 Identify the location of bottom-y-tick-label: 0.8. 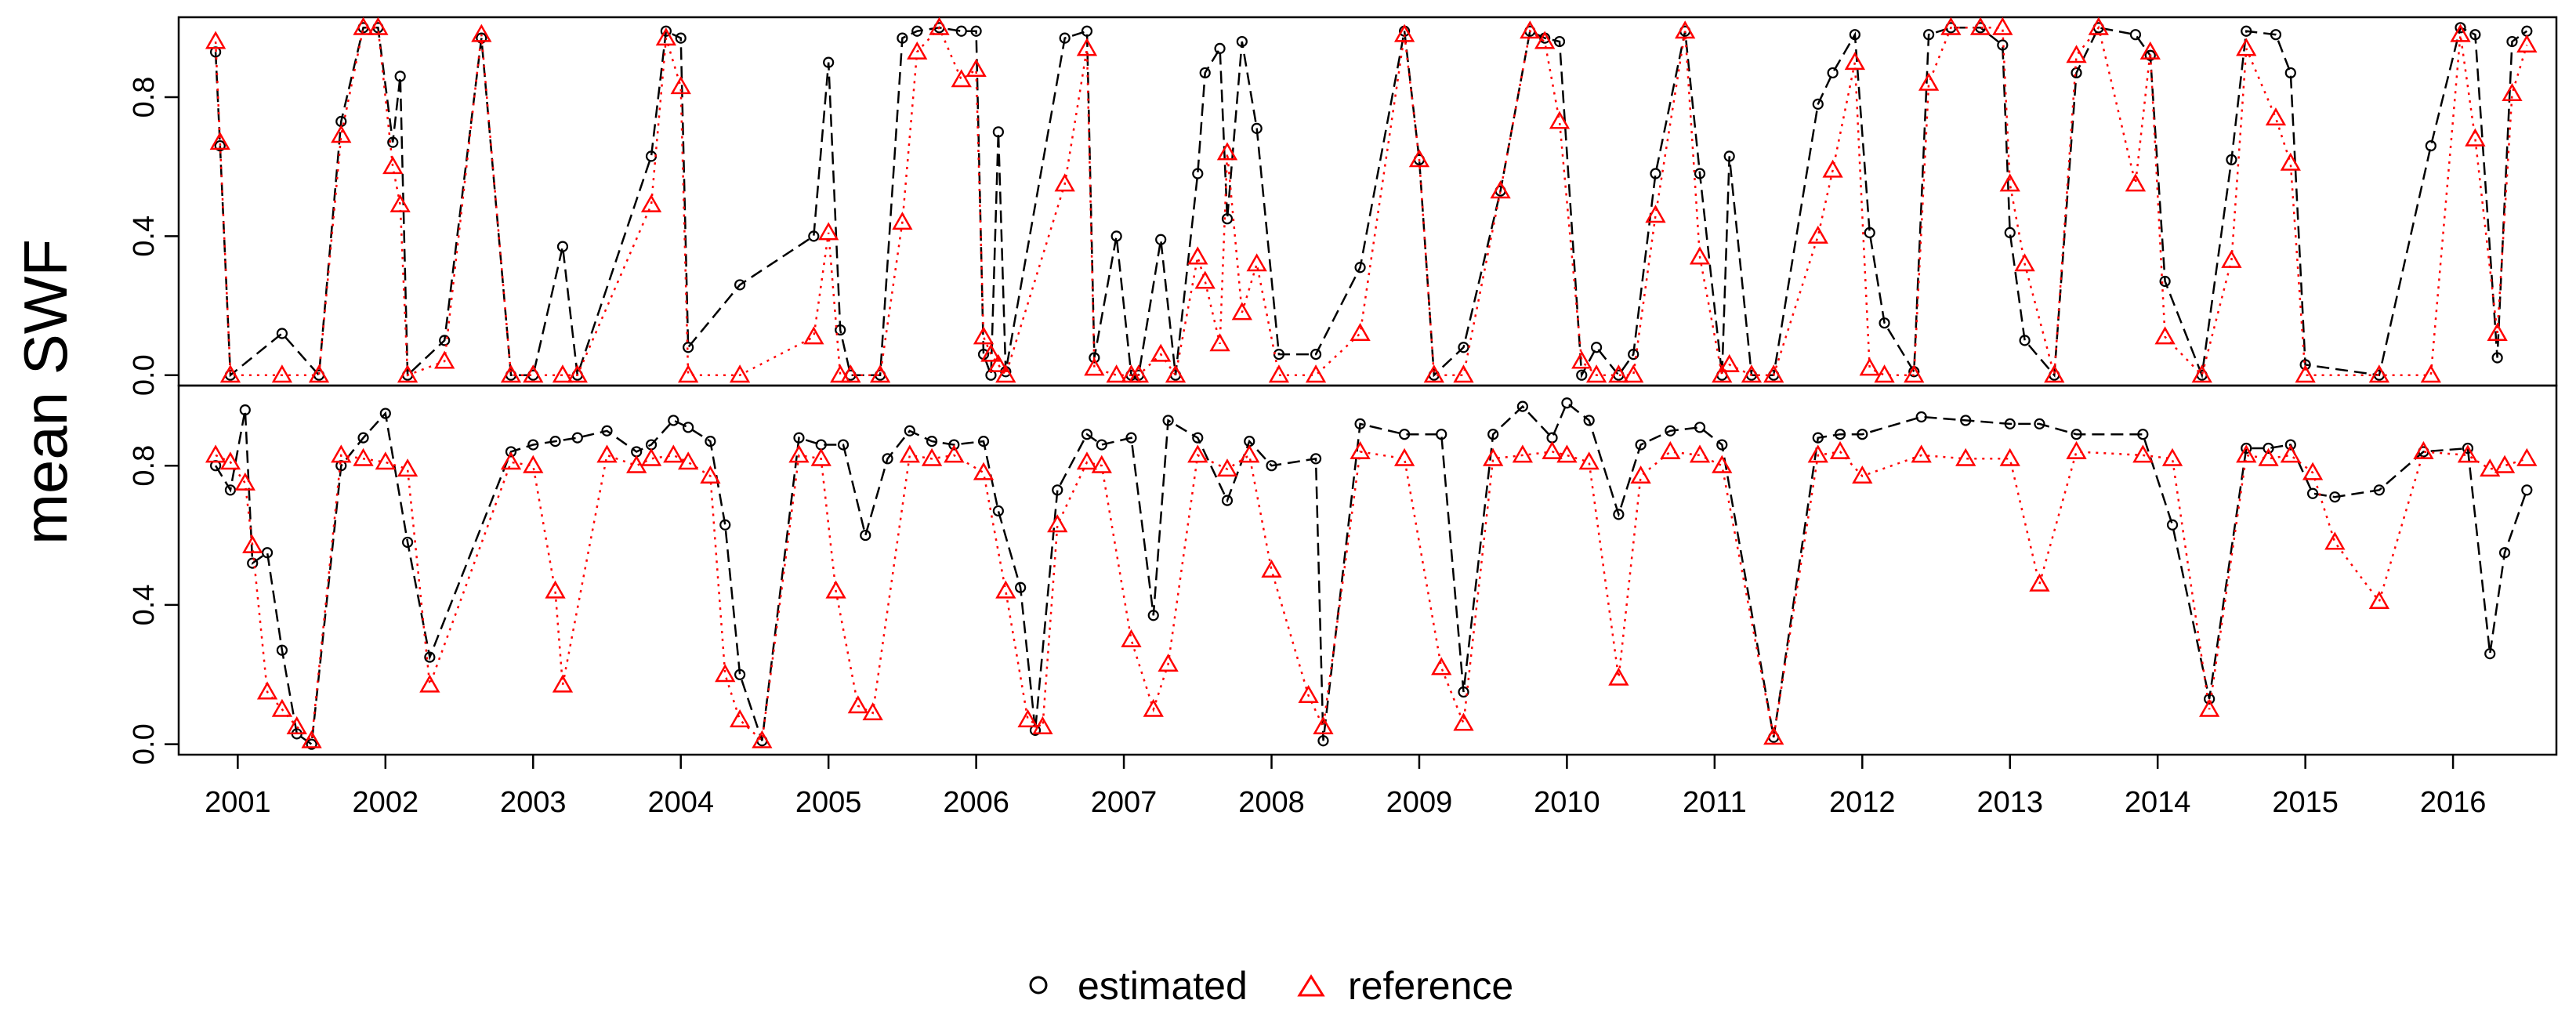
(144, 466).